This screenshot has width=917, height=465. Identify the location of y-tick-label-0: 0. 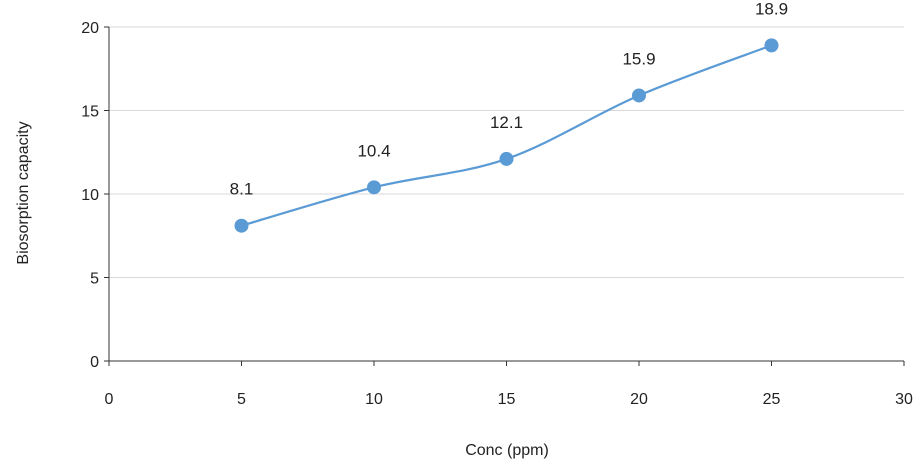
(94, 362).